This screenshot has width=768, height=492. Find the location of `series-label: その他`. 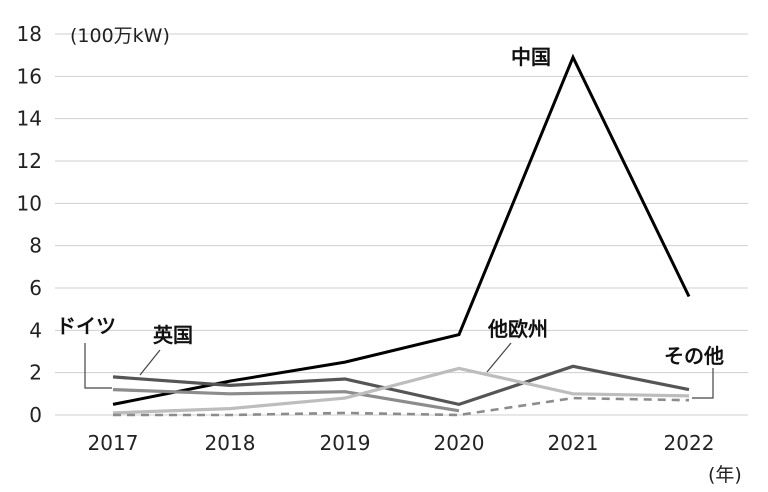

series-label: その他 is located at coordinates (694, 356).